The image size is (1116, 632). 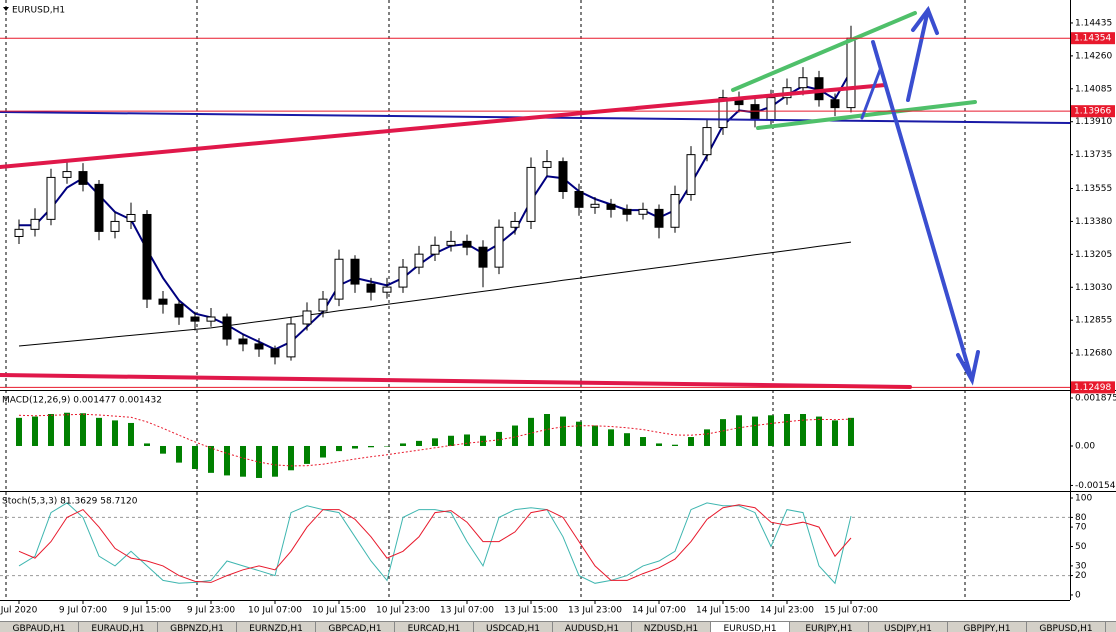 I want to click on x-tick-label: 10 Jul 07:00, so click(x=275, y=611).